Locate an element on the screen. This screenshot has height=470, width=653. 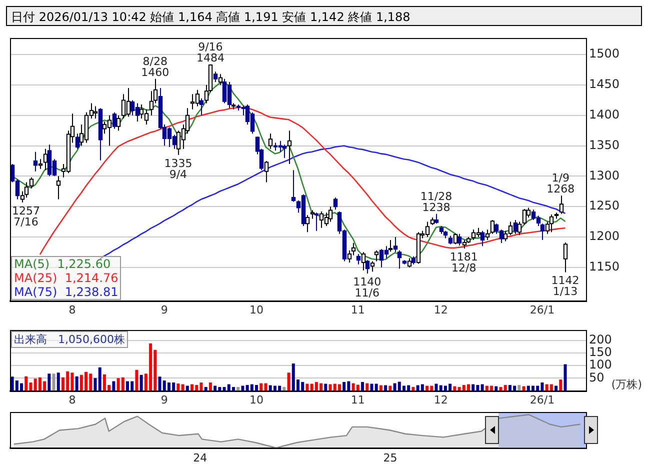
y-tick-label: 1200 is located at coordinates (604, 236).